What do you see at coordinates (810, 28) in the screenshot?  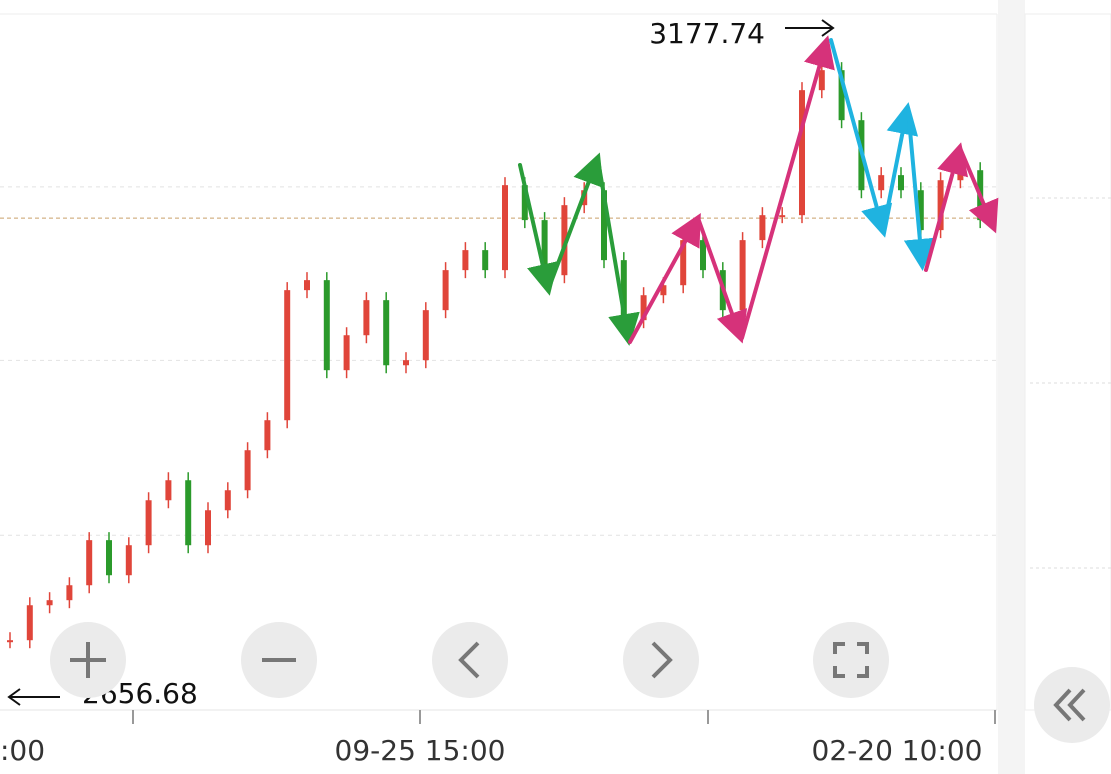 I see `high-arrow` at bounding box center [810, 28].